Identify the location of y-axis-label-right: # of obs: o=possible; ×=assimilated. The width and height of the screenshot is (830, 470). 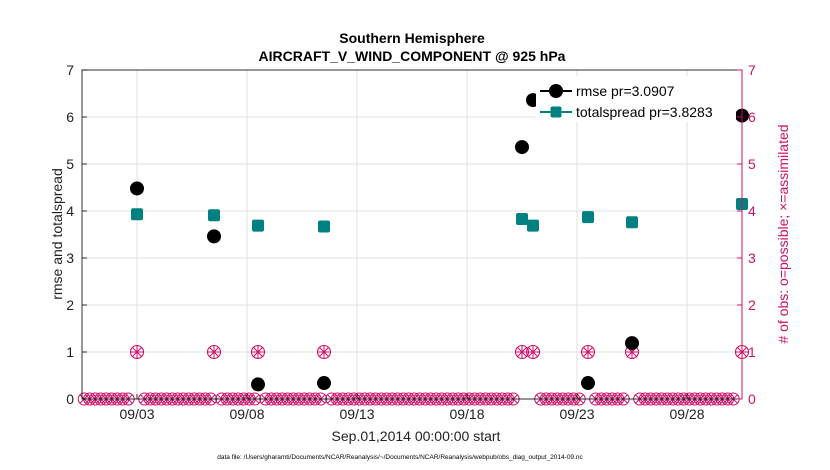
(783, 233).